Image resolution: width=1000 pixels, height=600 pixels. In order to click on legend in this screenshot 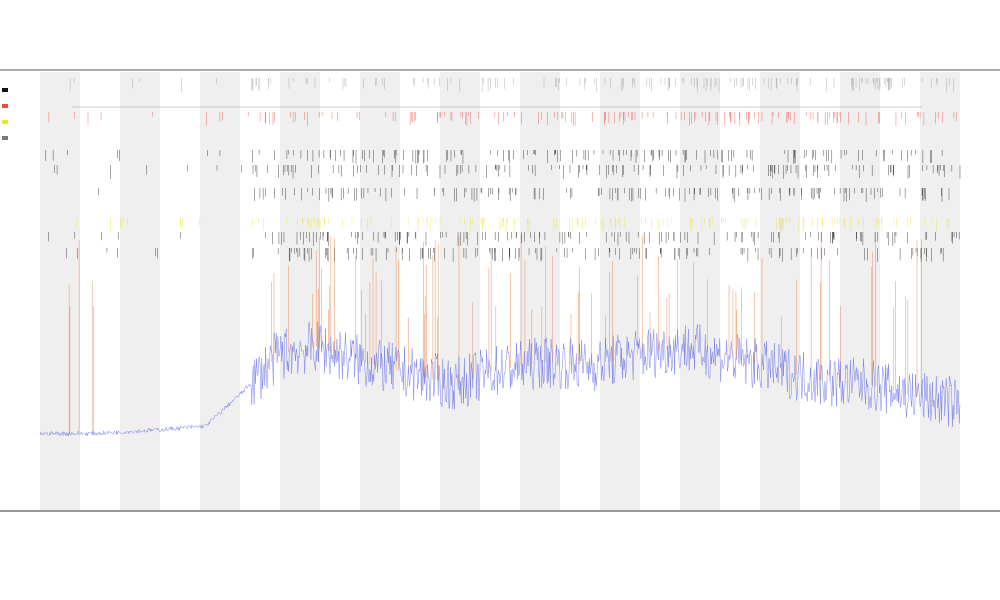, I will do `click(9, 114)`.